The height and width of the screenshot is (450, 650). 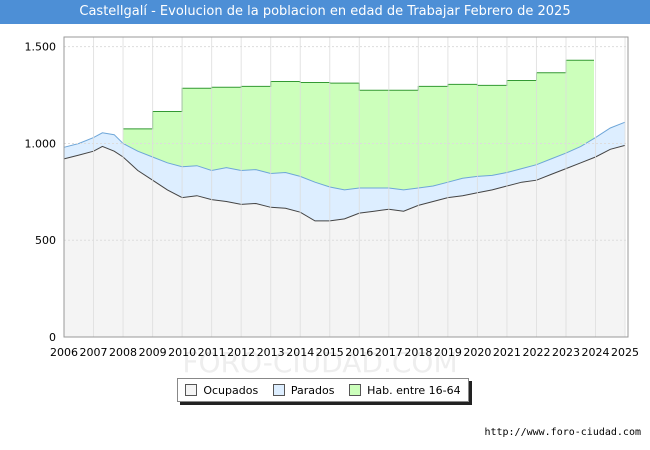 What do you see at coordinates (300, 352) in the screenshot?
I see `x-tick-label-2014: 2014` at bounding box center [300, 352].